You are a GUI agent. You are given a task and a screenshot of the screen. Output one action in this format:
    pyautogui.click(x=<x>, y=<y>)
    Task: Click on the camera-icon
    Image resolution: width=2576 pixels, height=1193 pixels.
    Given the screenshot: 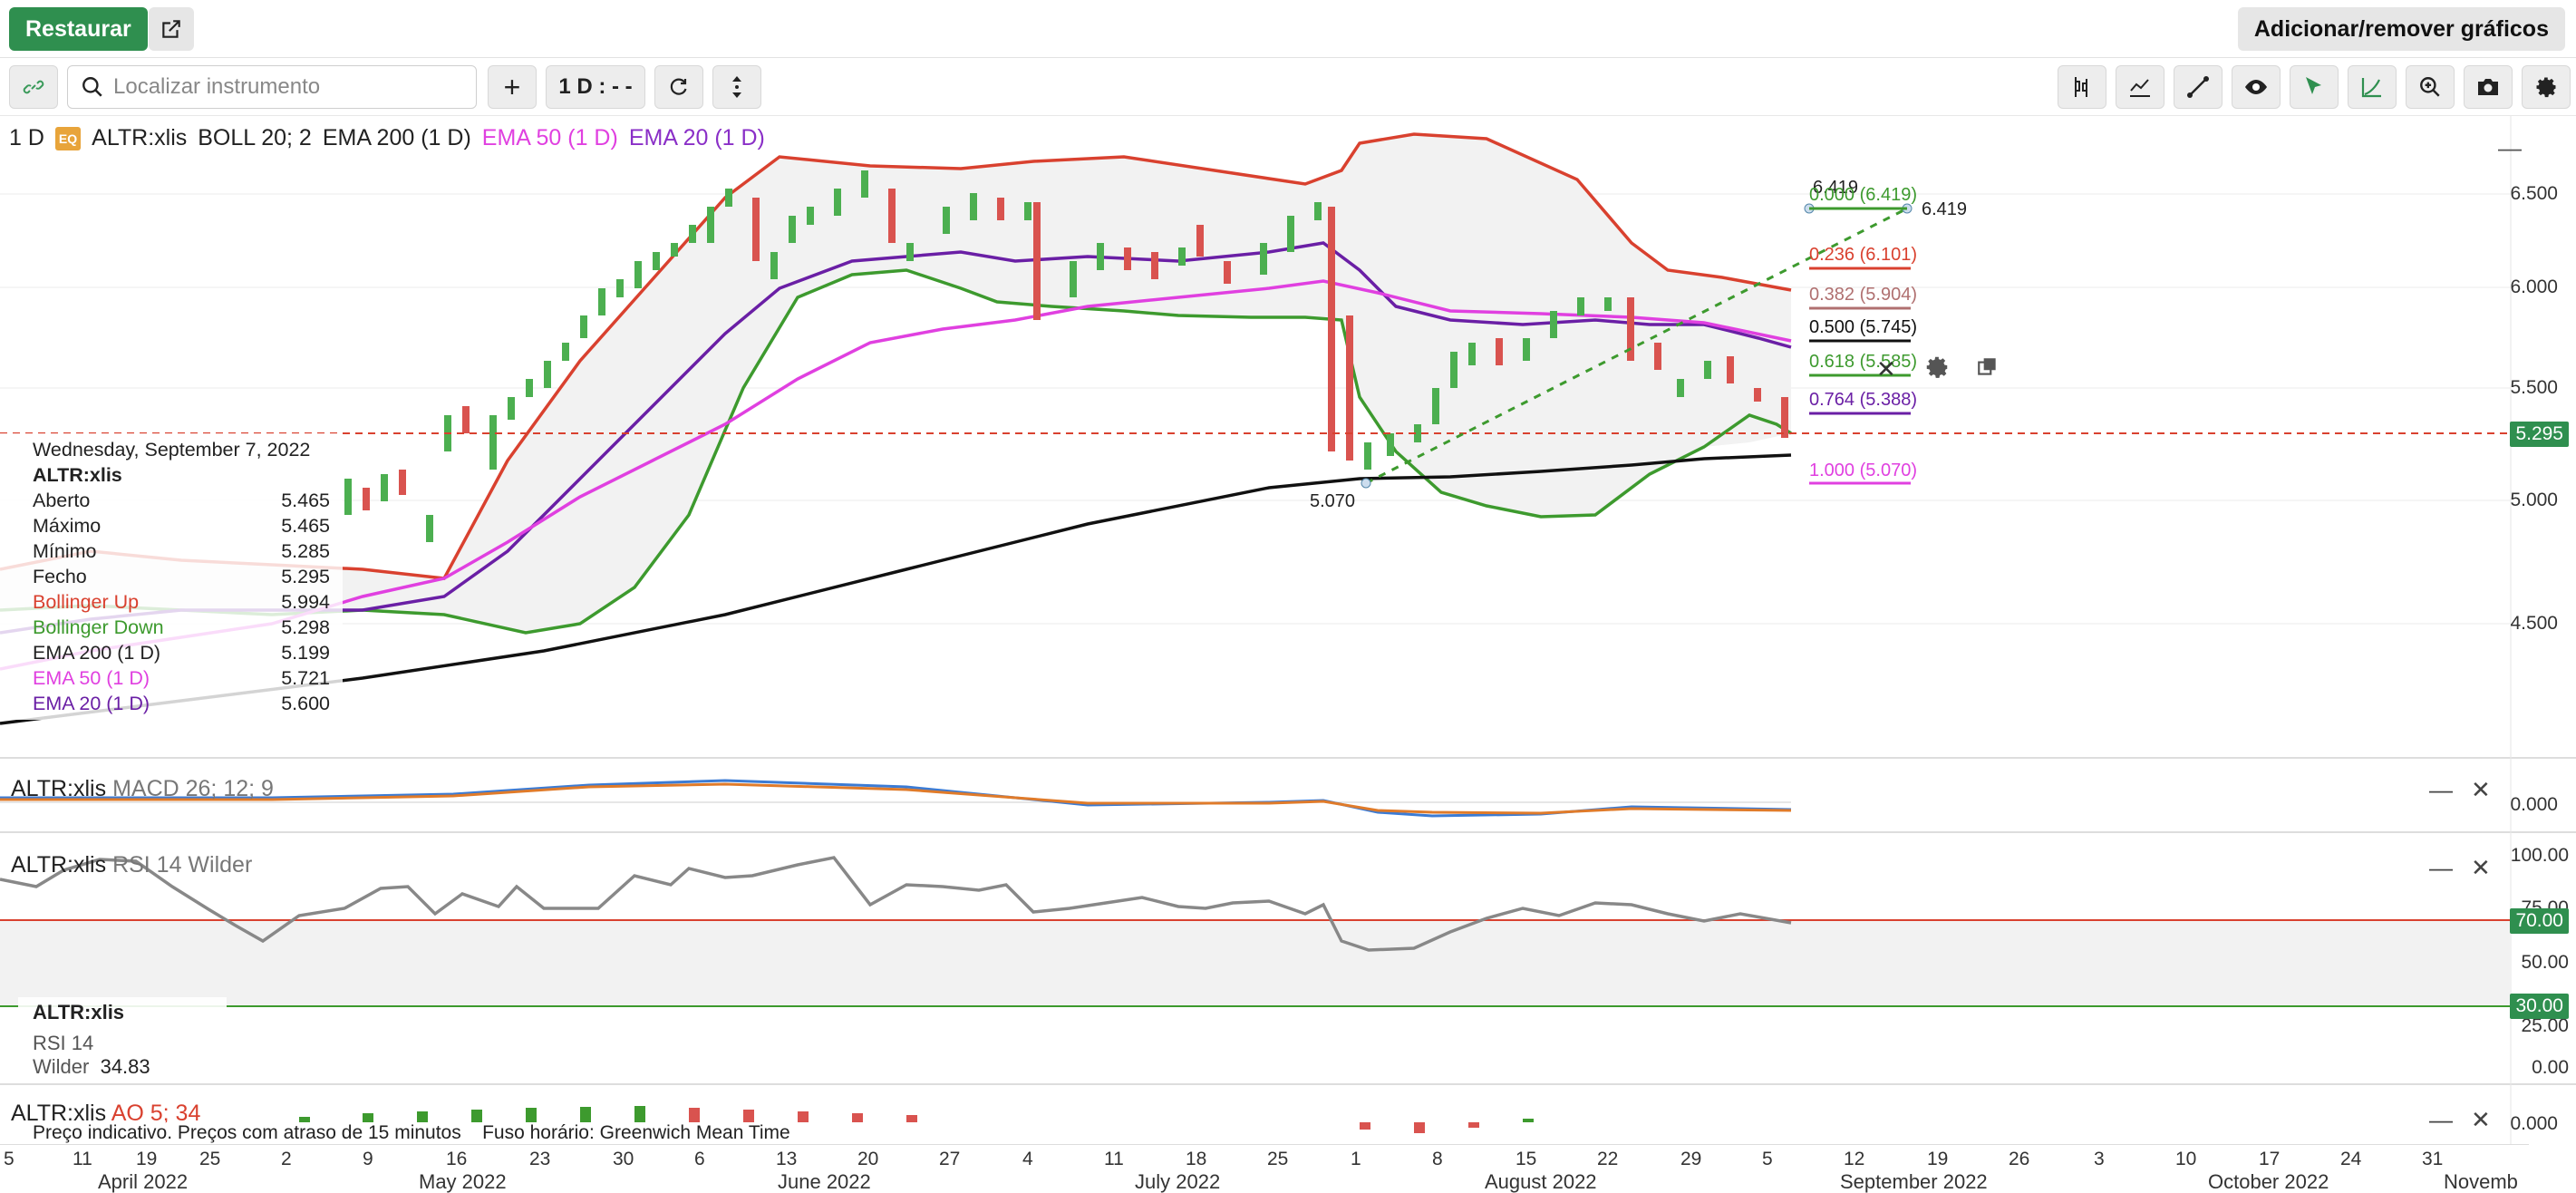 What is the action you would take?
    pyautogui.click(x=2488, y=87)
    